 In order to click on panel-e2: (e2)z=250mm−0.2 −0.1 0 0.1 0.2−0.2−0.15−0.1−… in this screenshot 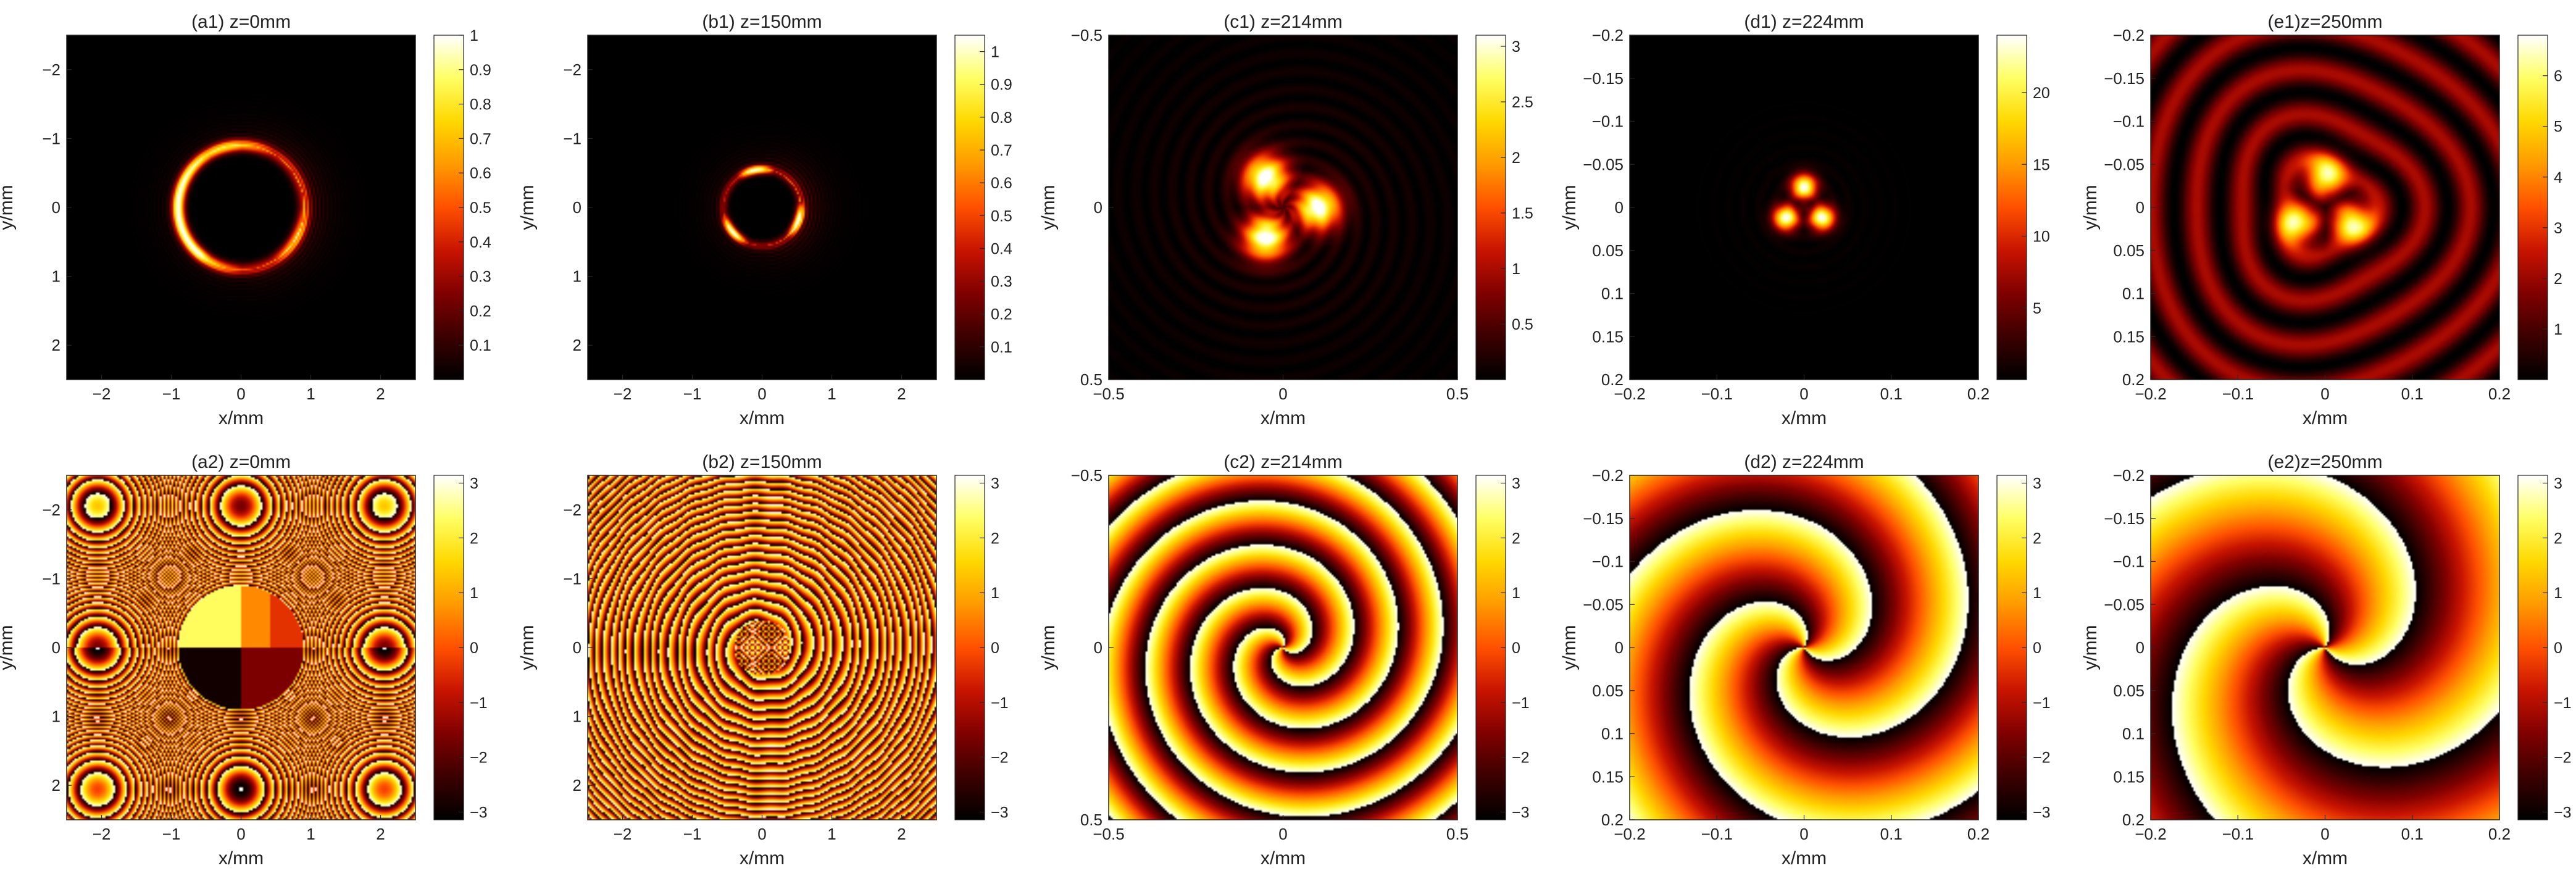, I will do `click(2326, 660)`.